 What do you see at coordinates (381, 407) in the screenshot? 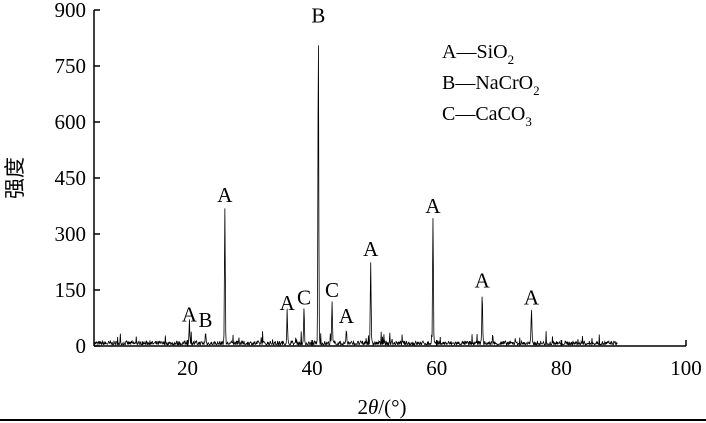
I see `x-axis-title: 2θ/(°)` at bounding box center [381, 407].